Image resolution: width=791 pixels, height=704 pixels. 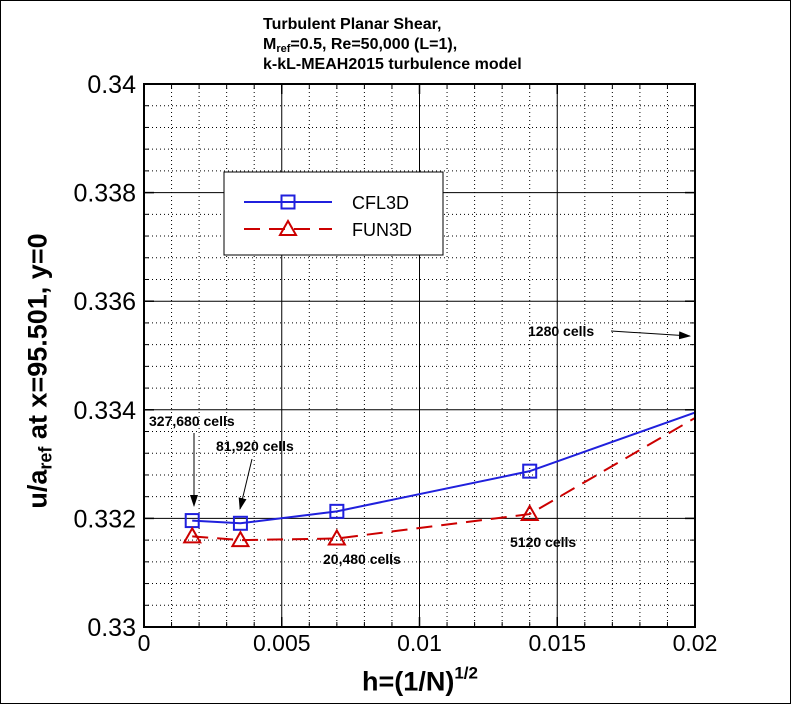 What do you see at coordinates (695, 643) in the screenshot?
I see `x-tick-label: 0.02` at bounding box center [695, 643].